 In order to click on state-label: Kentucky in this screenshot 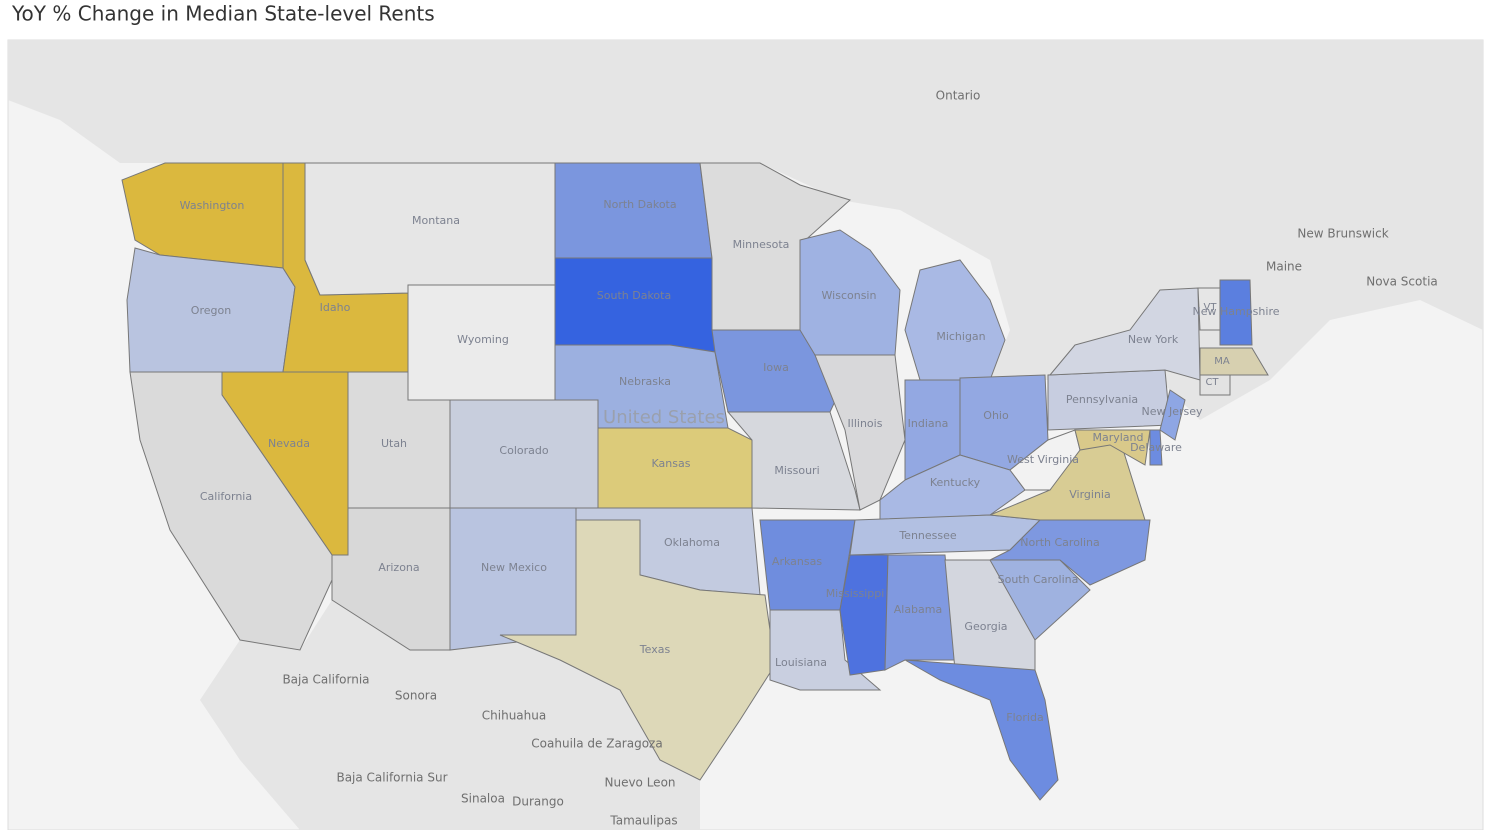, I will do `click(955, 482)`.